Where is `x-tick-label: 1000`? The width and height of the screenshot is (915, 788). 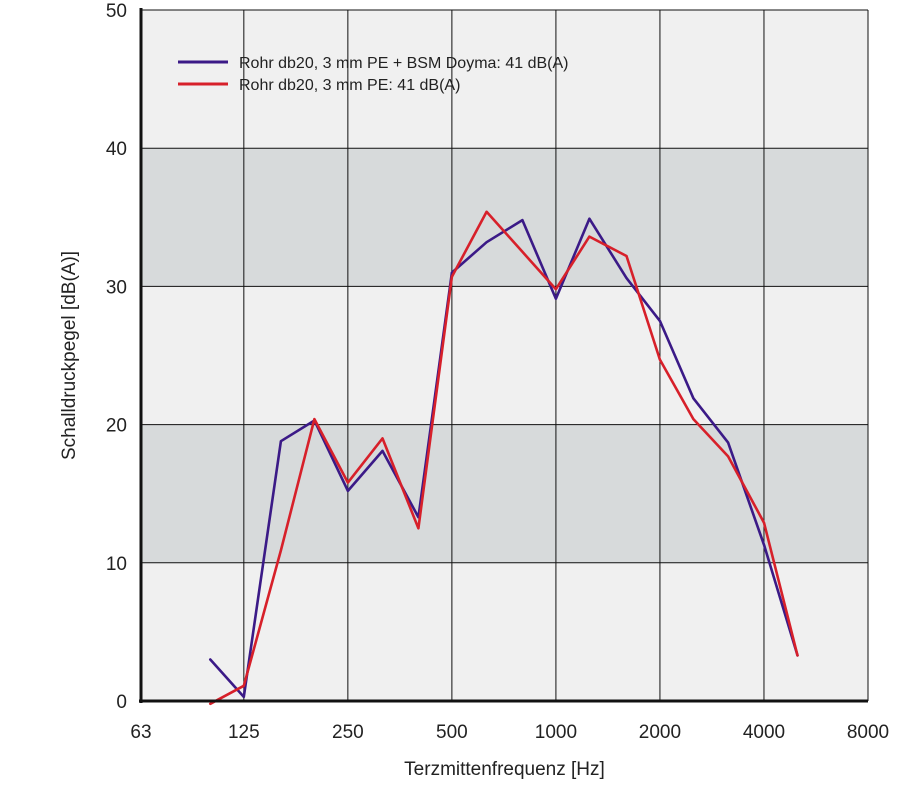 x-tick-label: 1000 is located at coordinates (556, 732).